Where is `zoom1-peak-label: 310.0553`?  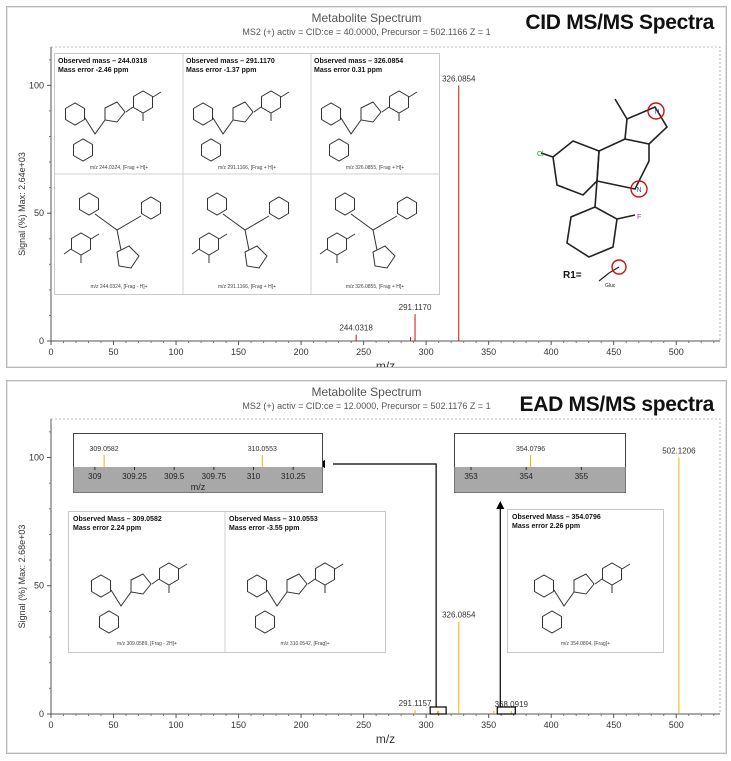 zoom1-peak-label: 310.0553 is located at coordinates (262, 449).